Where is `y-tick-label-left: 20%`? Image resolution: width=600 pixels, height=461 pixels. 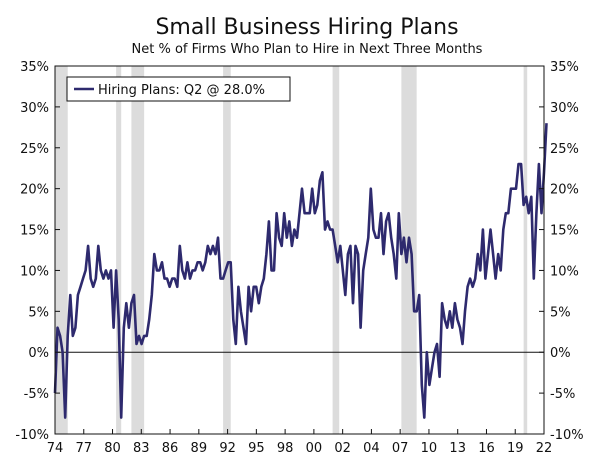 y-tick-label-left: 20% is located at coordinates (34, 190).